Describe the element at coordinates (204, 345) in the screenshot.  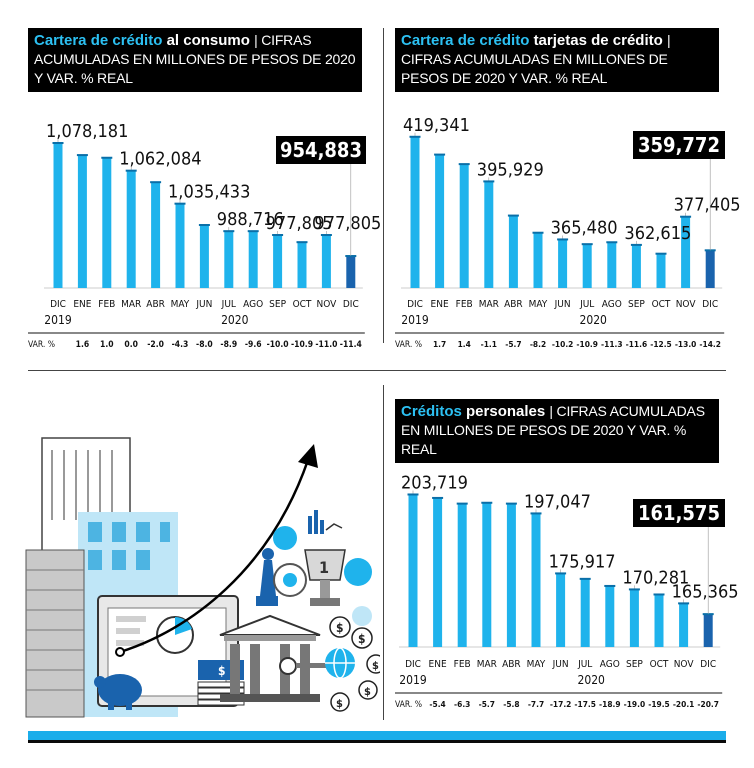
I see `var-value: -8.0` at that location.